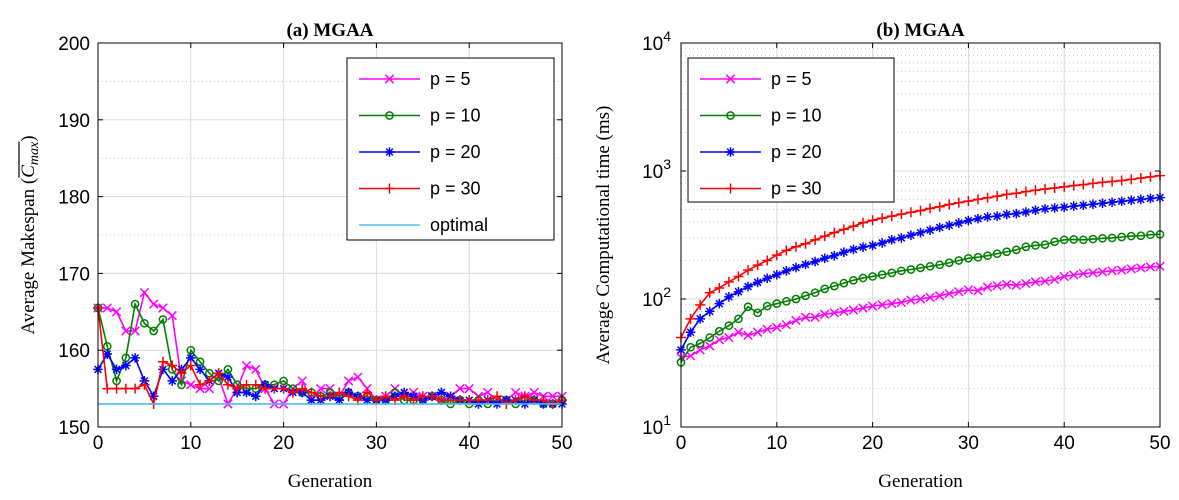 Image resolution: width=1179 pixels, height=500 pixels. Describe the element at coordinates (330, 348) in the screenshot. I see `panel-a-series` at that location.